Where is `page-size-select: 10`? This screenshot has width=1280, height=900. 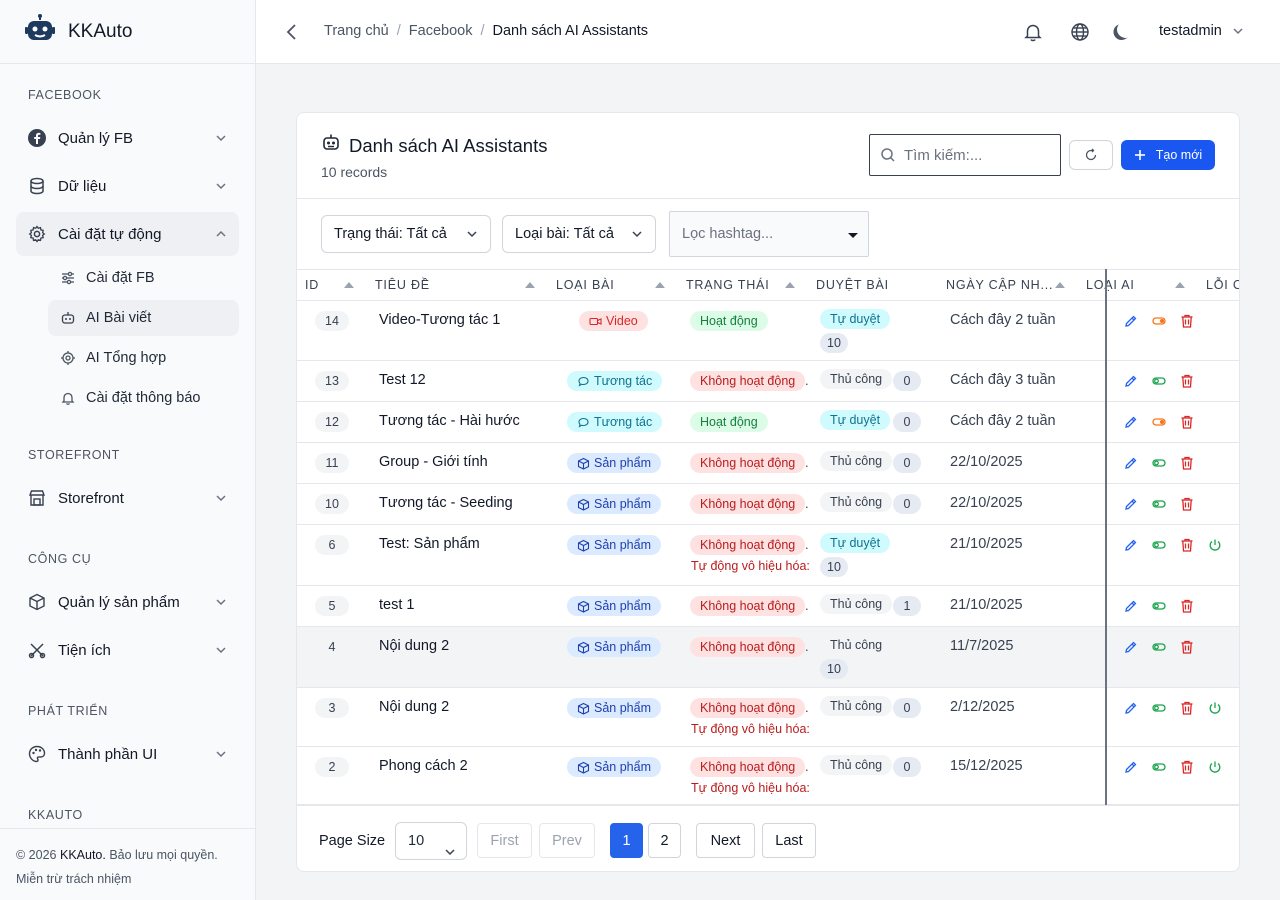 page-size-select: 10 is located at coordinates (431, 841).